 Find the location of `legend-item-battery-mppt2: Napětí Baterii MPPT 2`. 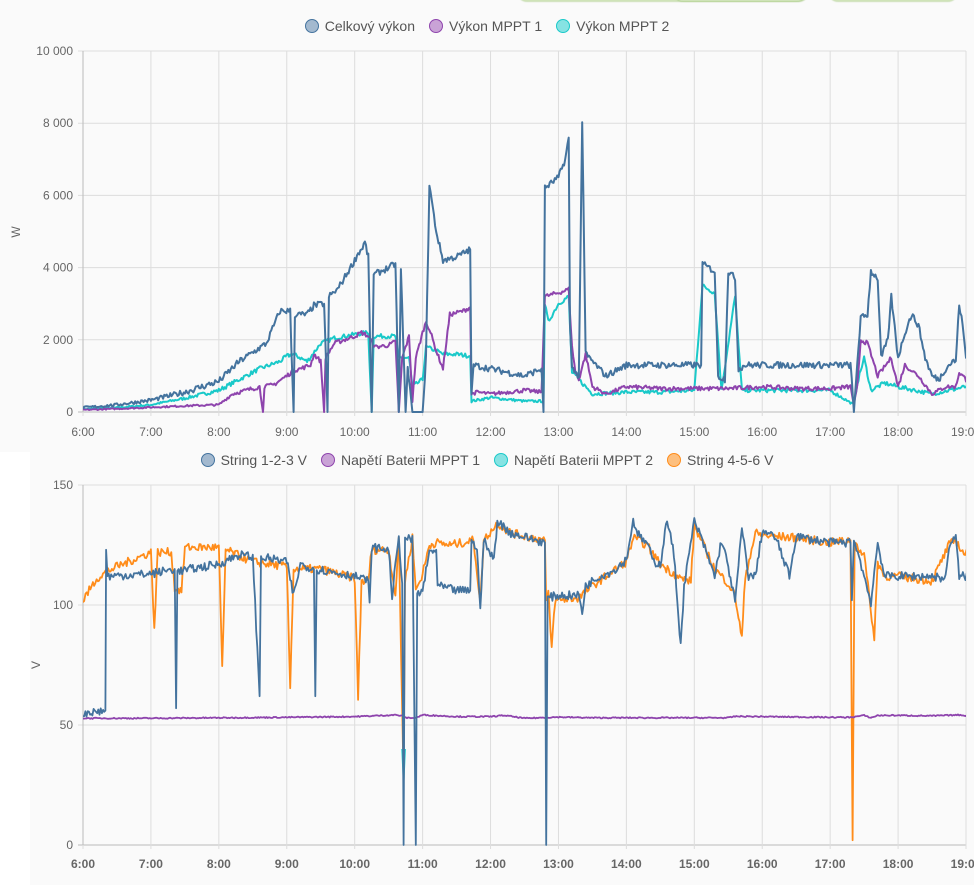

legend-item-battery-mppt2: Napětí Baterii MPPT 2 is located at coordinates (573, 460).